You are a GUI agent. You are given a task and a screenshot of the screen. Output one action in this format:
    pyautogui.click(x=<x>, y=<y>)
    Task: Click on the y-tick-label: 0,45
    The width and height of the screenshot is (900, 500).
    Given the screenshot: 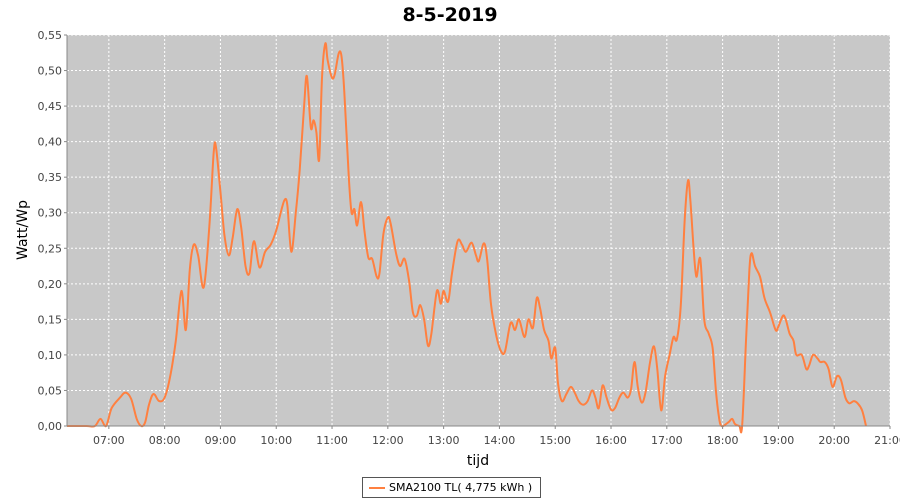 What is the action you would take?
    pyautogui.click(x=50, y=106)
    